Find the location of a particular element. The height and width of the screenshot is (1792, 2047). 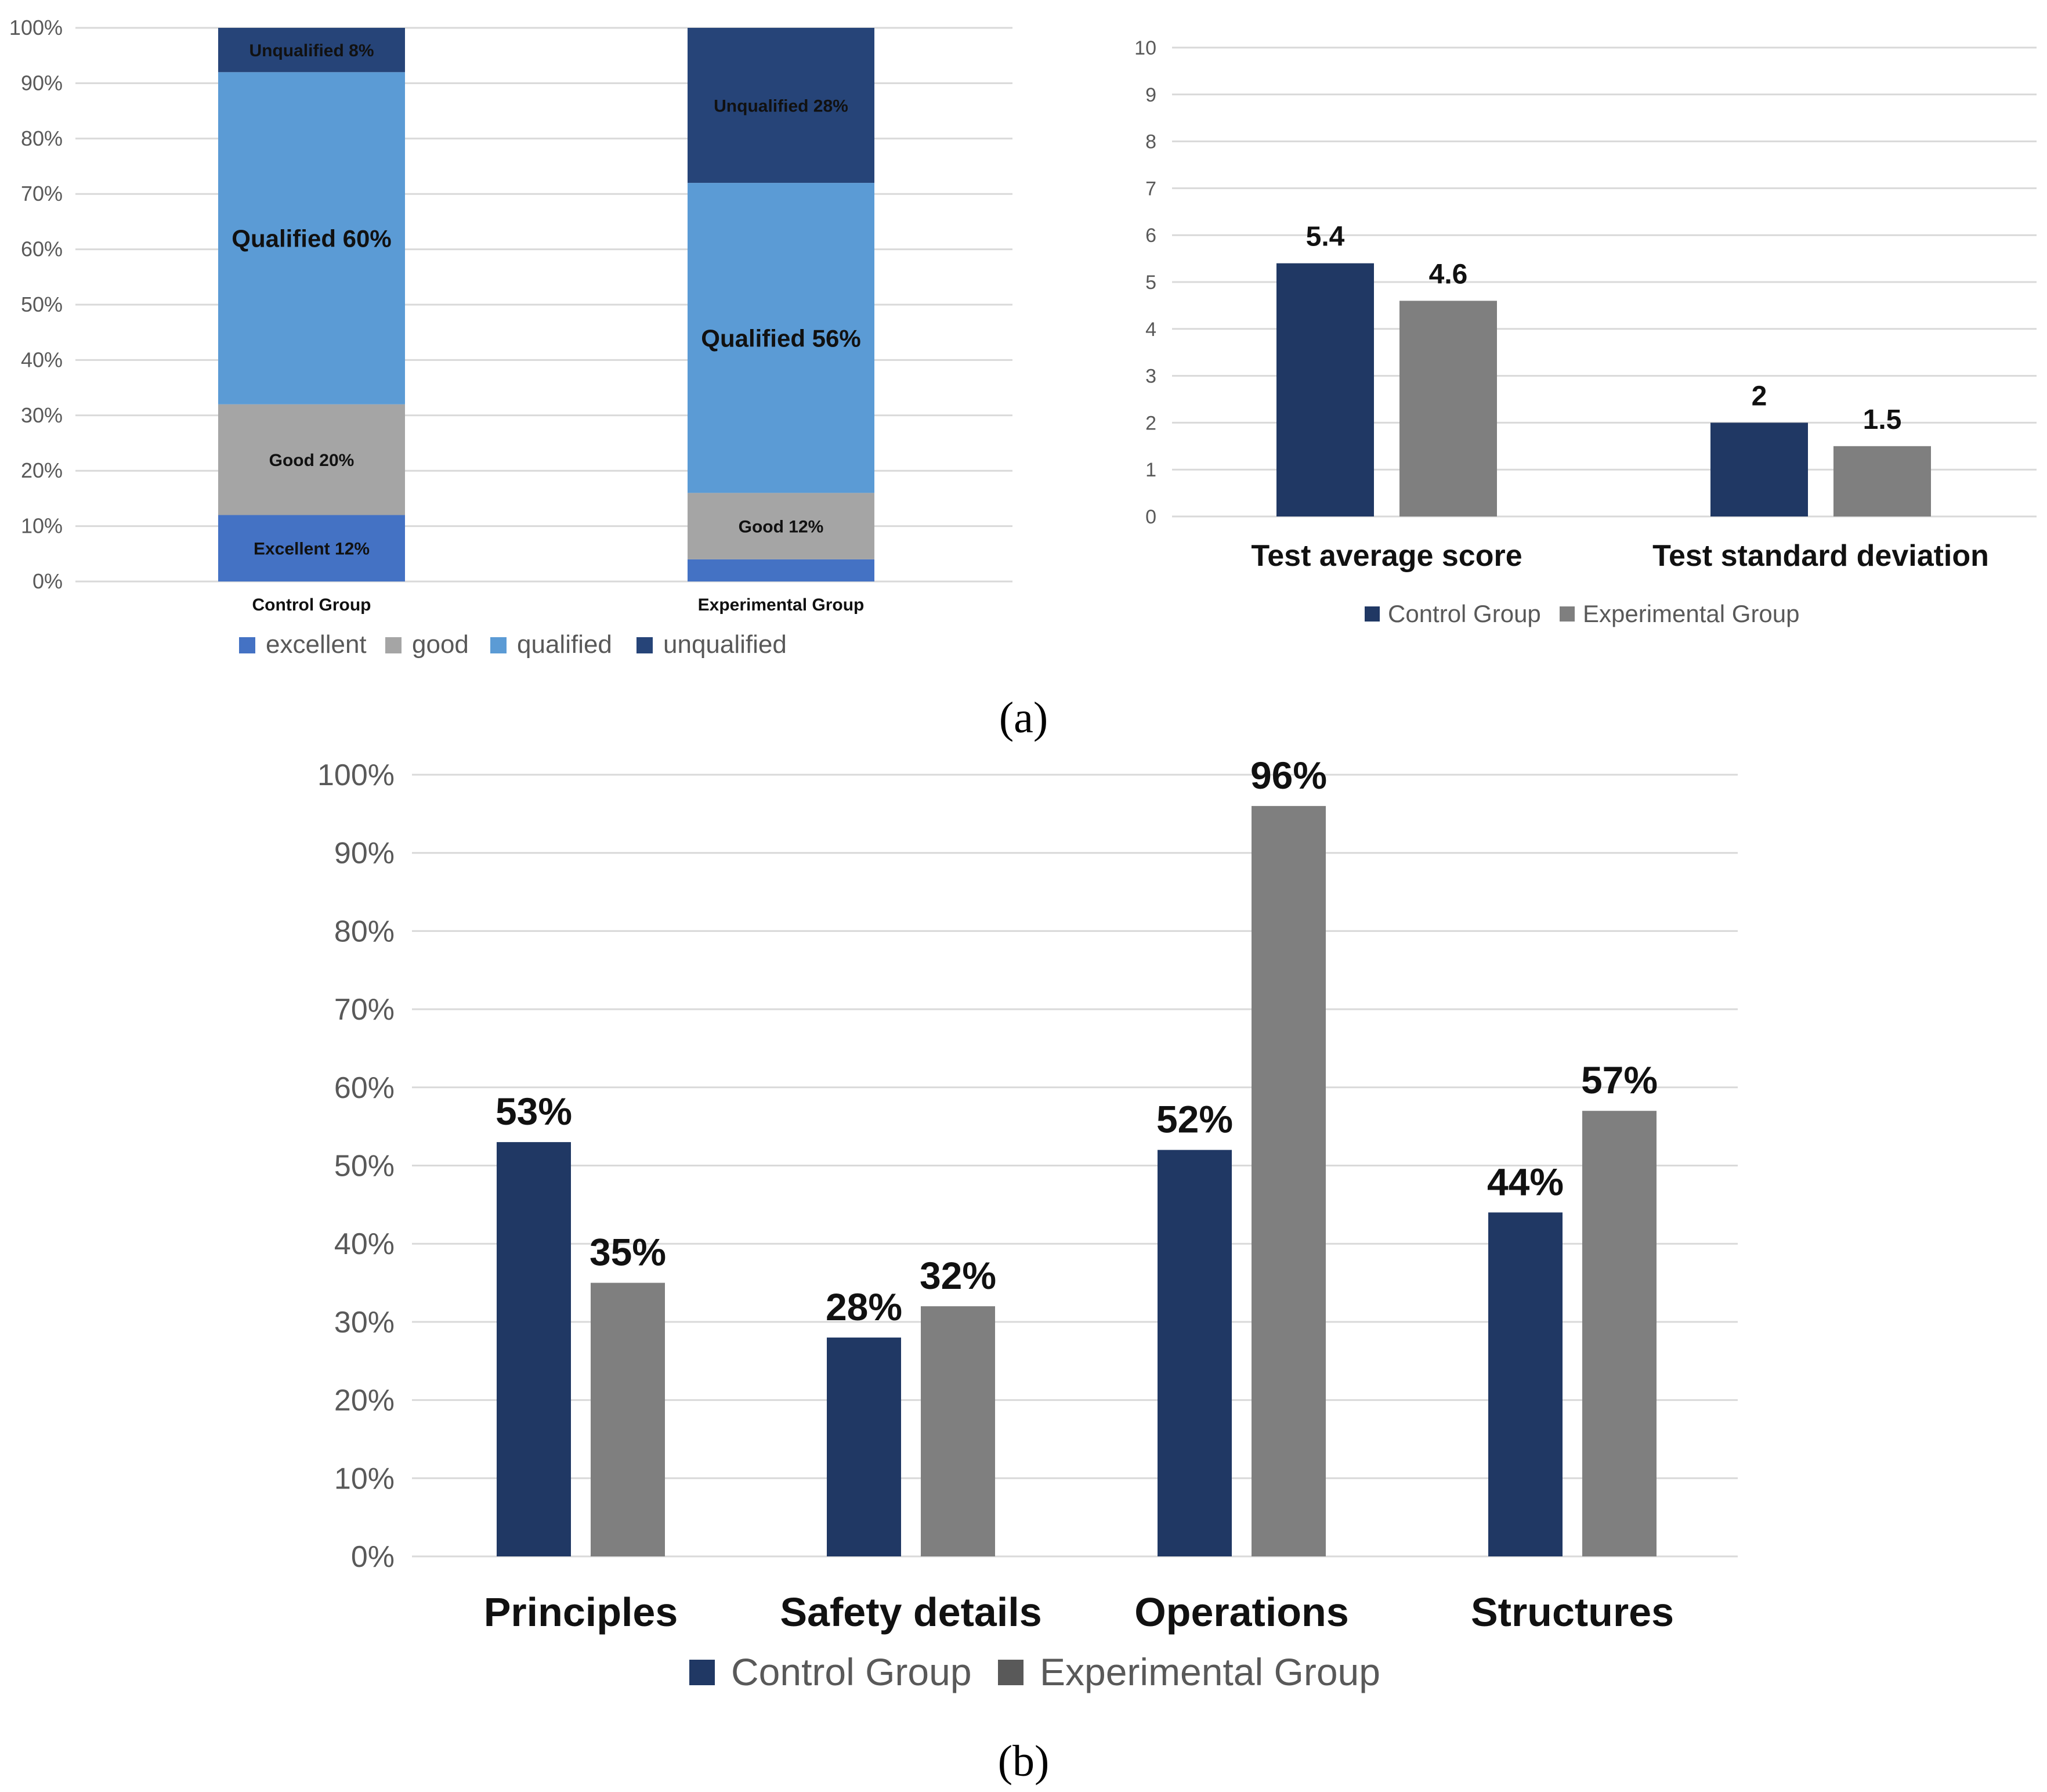

chart1-segment-label: Good 20% is located at coordinates (312, 460).